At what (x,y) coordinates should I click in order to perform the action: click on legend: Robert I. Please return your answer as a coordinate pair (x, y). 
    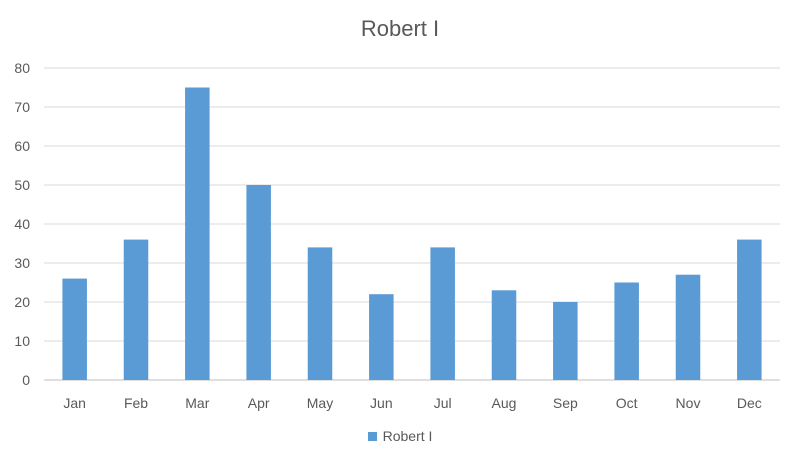
    Looking at the image, I should click on (400, 436).